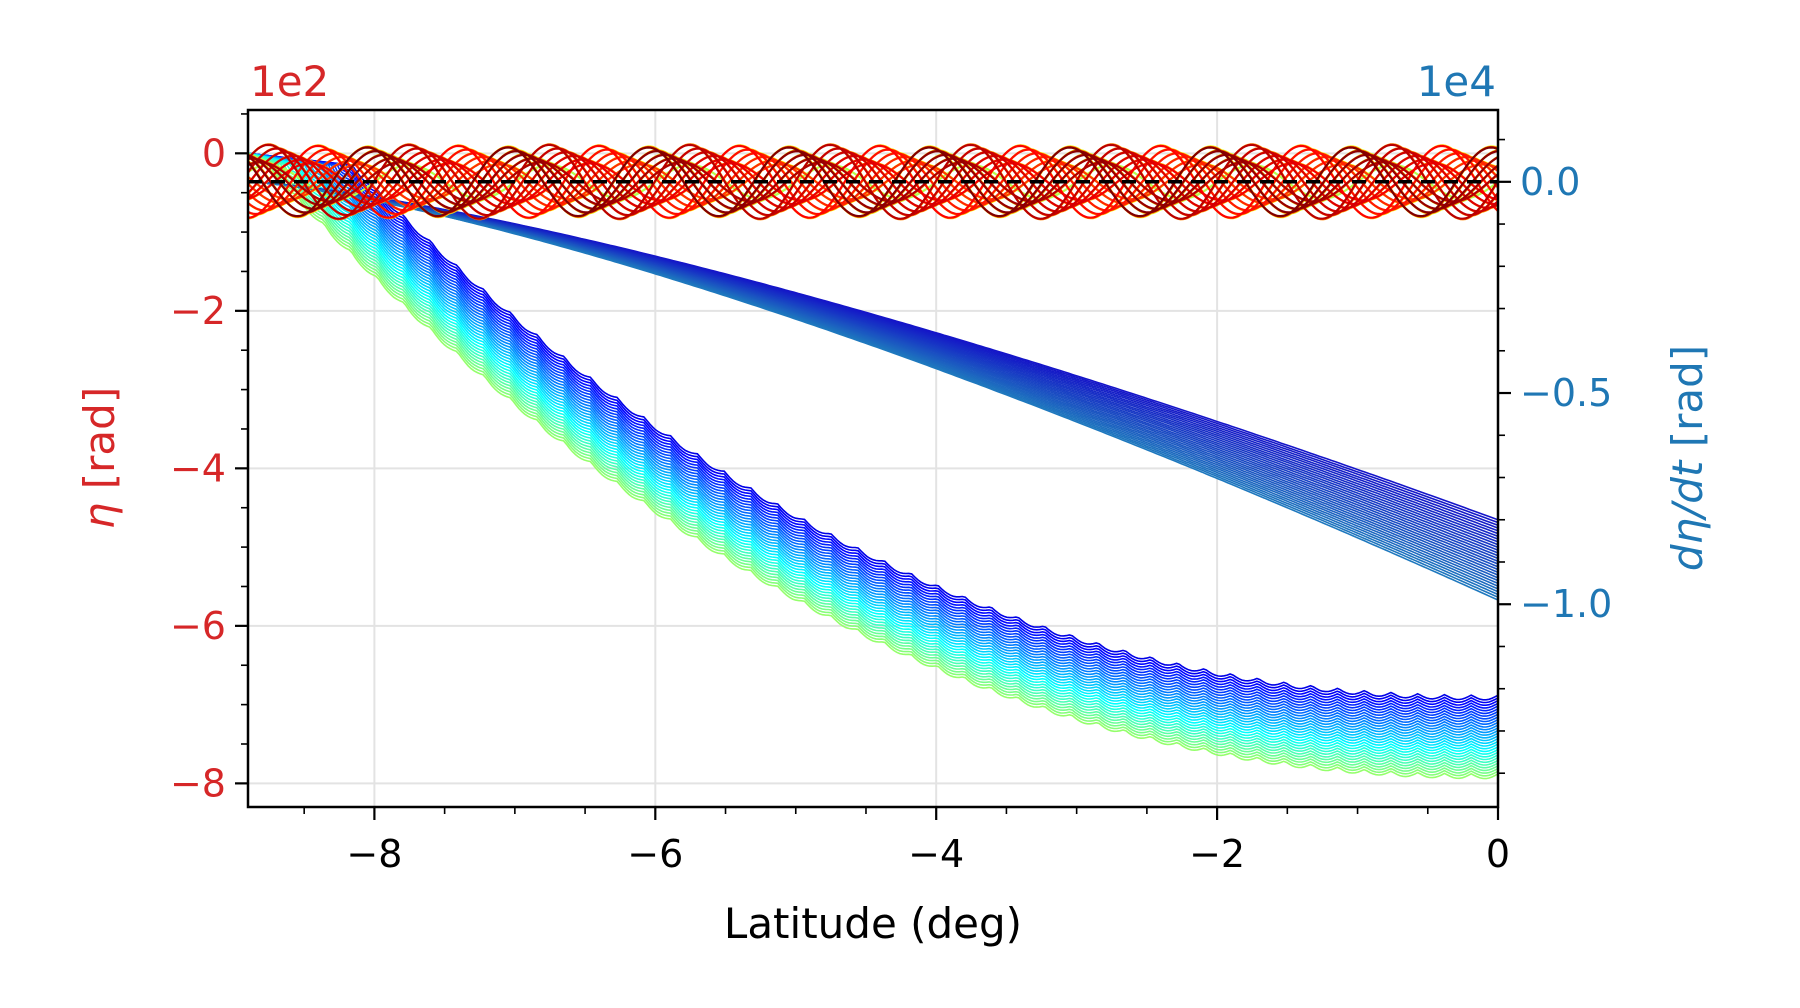  Describe the element at coordinates (1498, 854) in the screenshot. I see `x-tick-label: 0` at that location.